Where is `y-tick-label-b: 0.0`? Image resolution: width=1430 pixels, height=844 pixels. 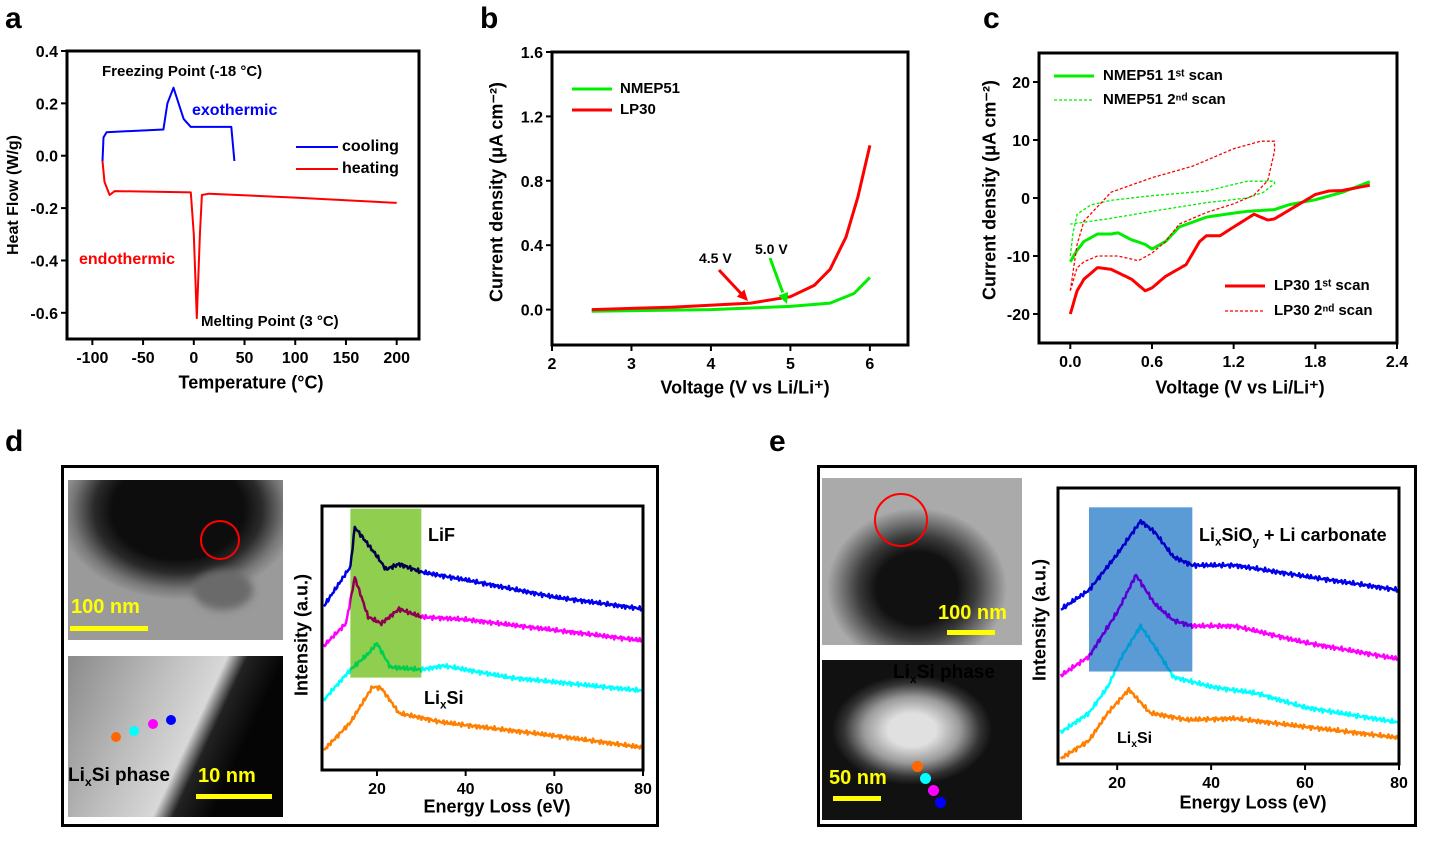
y-tick-label-b: 0.0 is located at coordinates (532, 311).